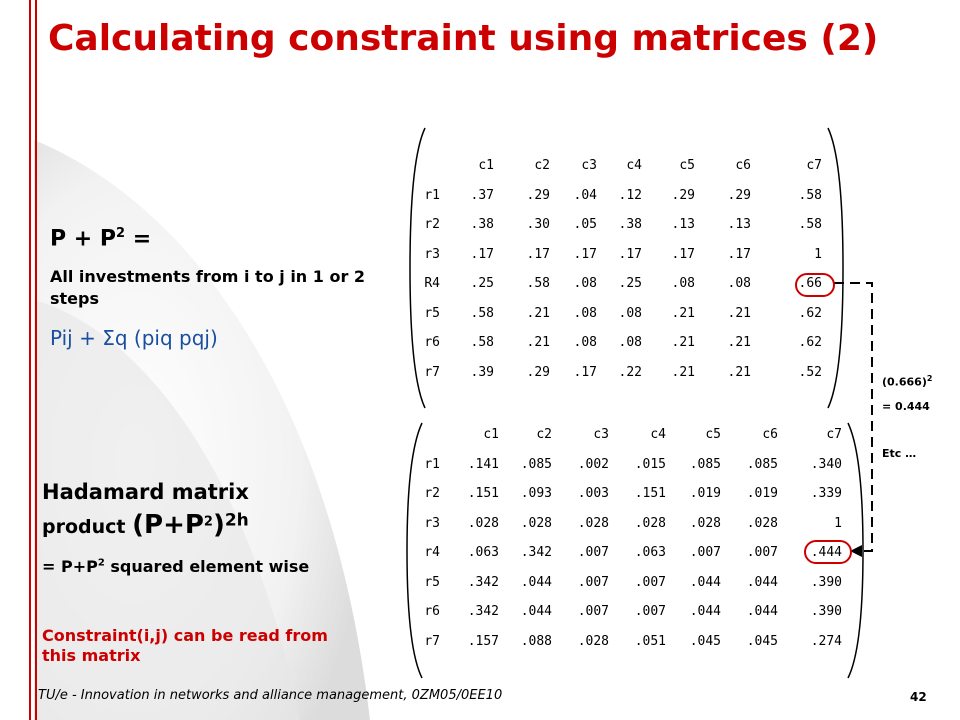 This screenshot has width=960, height=720. Describe the element at coordinates (87, 527) in the screenshot. I see `hadamard-product-label: product` at that location.